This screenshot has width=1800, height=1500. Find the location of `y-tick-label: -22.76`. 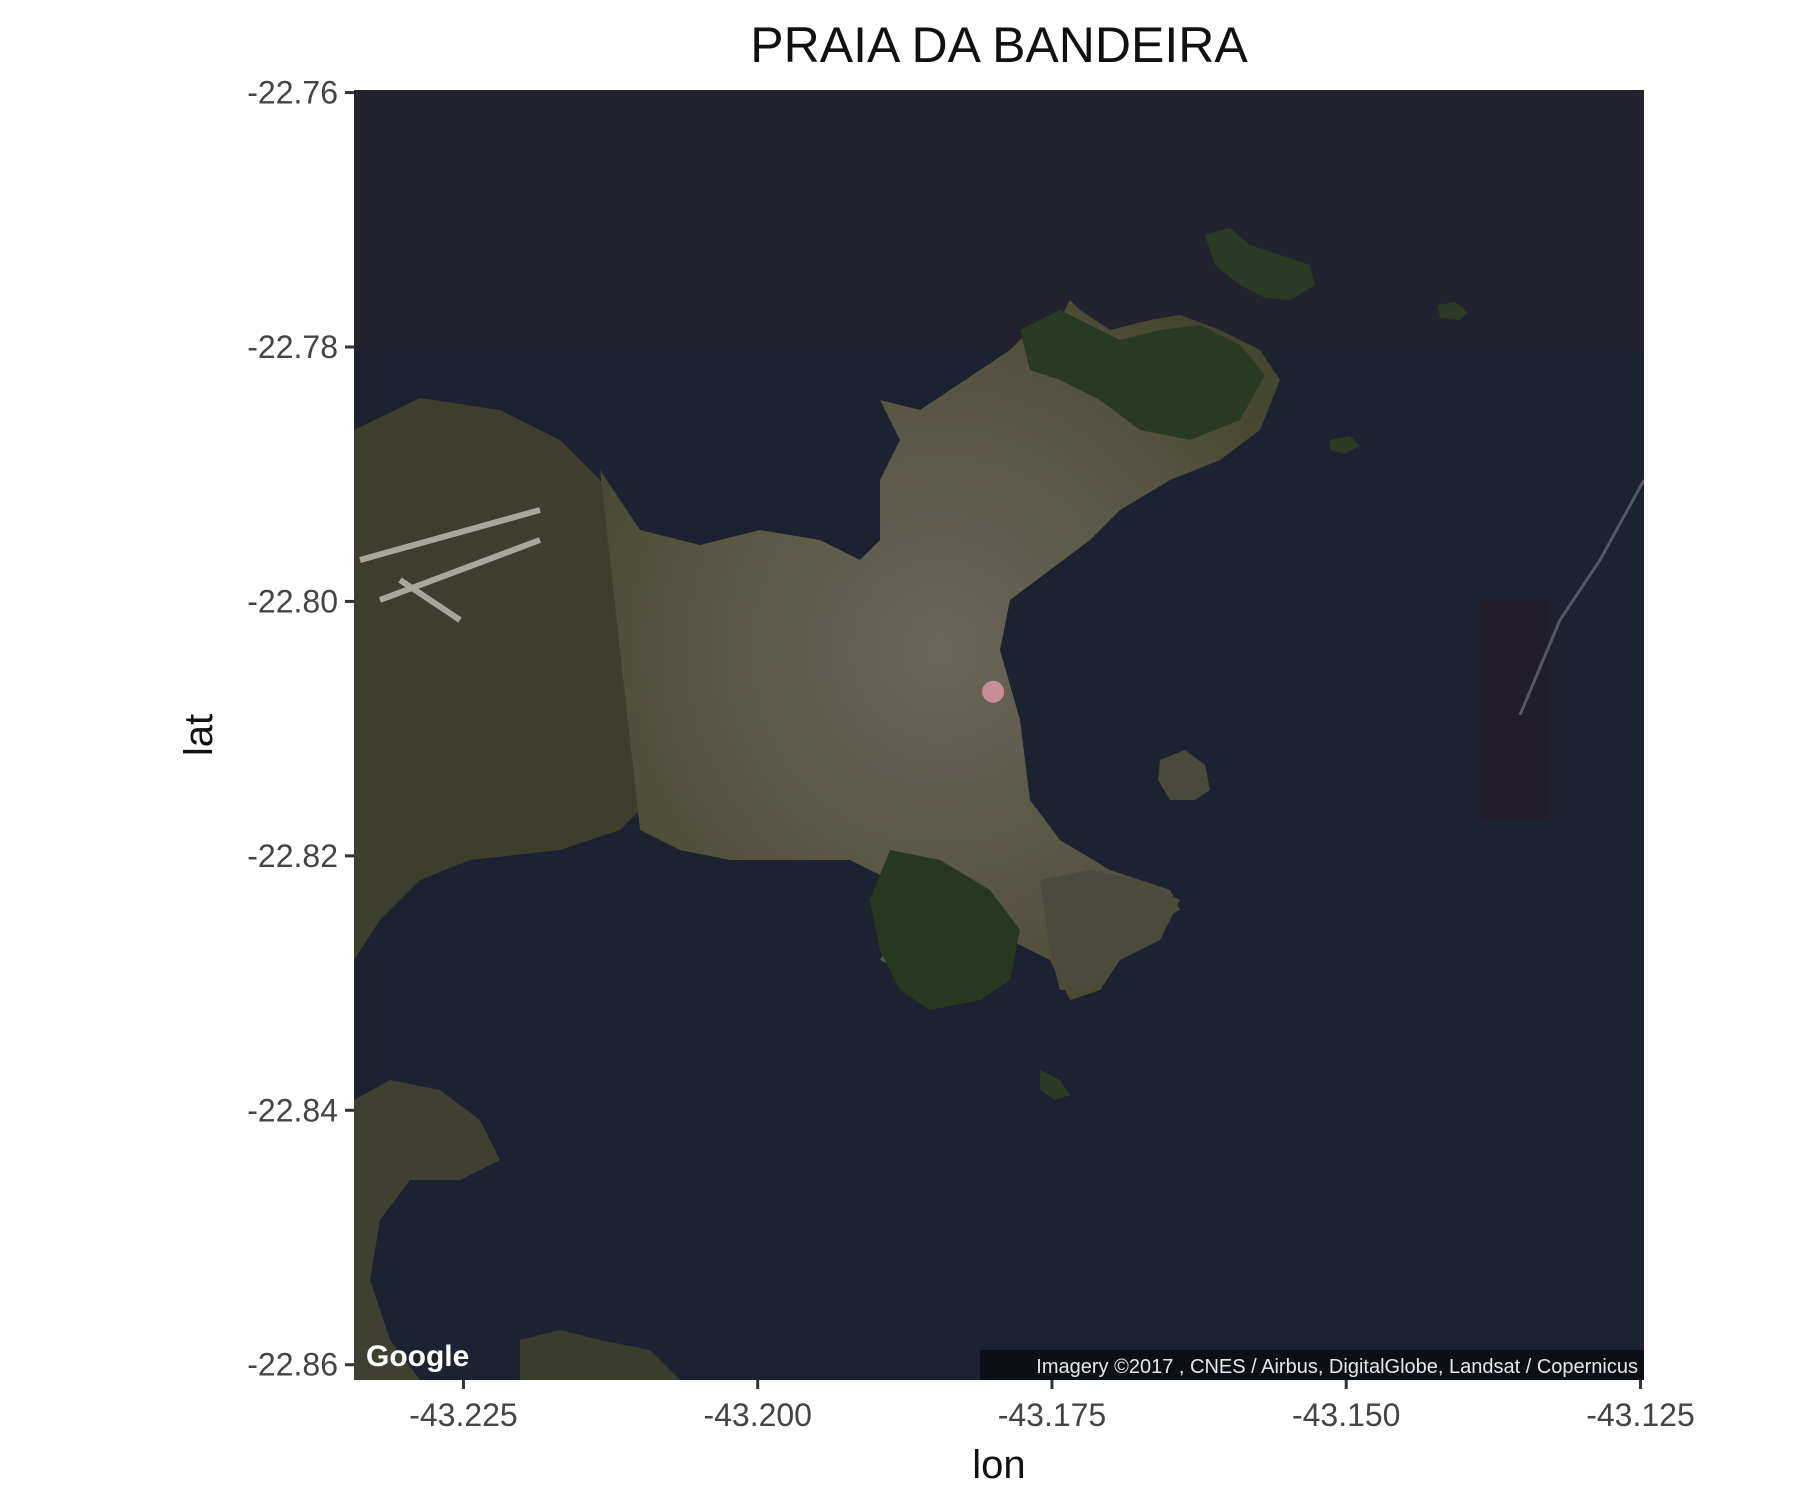

y-tick-label: -22.76 is located at coordinates (292, 93).